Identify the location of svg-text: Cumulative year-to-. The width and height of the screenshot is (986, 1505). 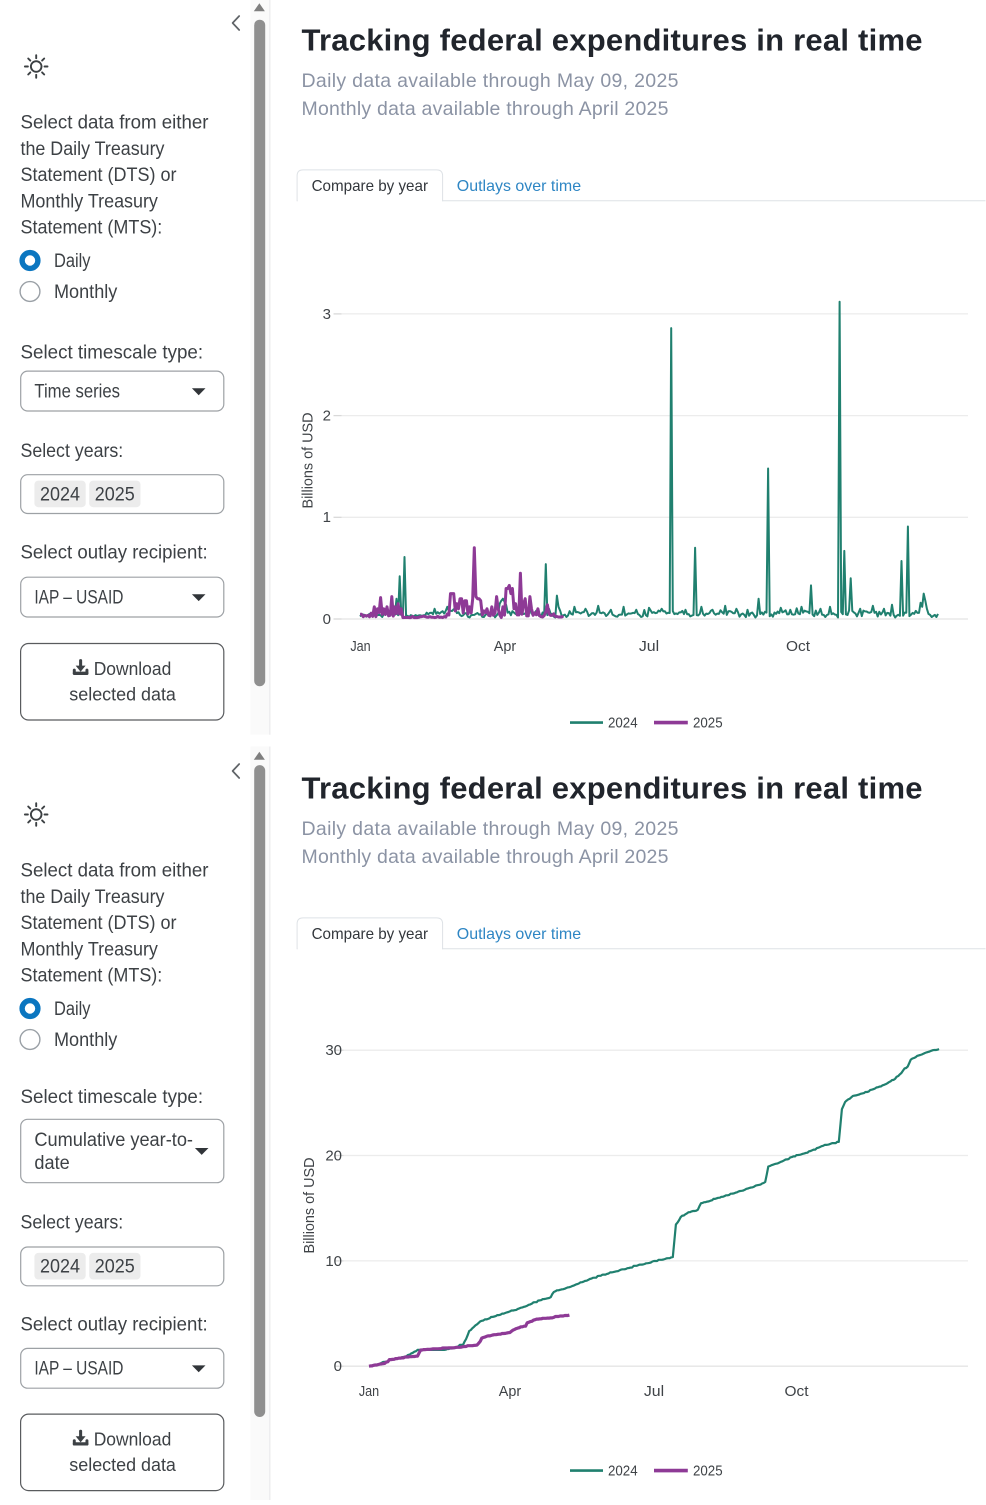
(113, 1140).